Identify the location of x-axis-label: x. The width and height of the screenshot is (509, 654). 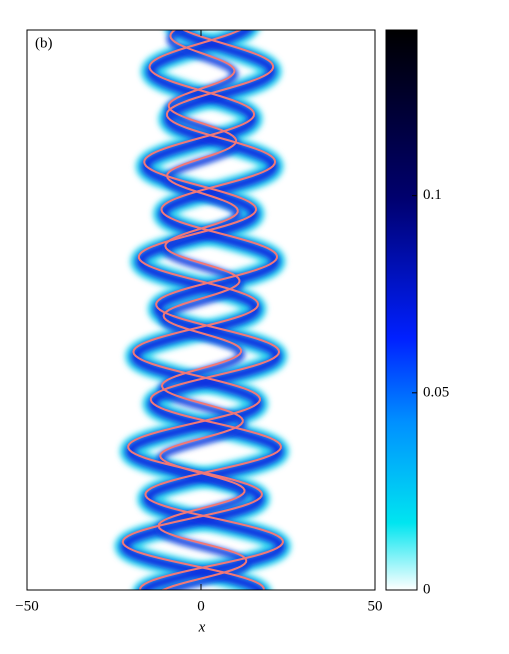
(202, 627).